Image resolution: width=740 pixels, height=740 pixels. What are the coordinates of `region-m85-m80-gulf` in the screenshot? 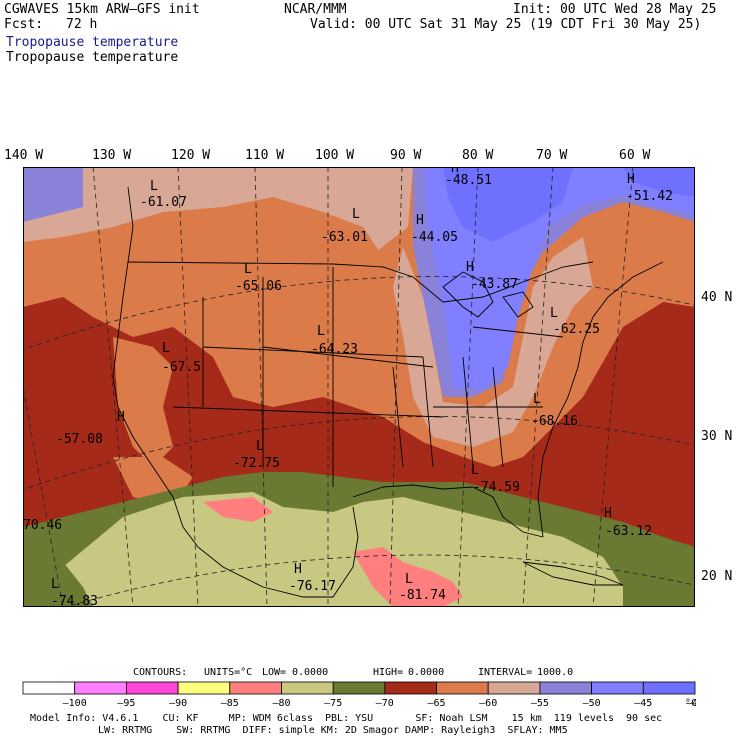 It's located at (408, 577).